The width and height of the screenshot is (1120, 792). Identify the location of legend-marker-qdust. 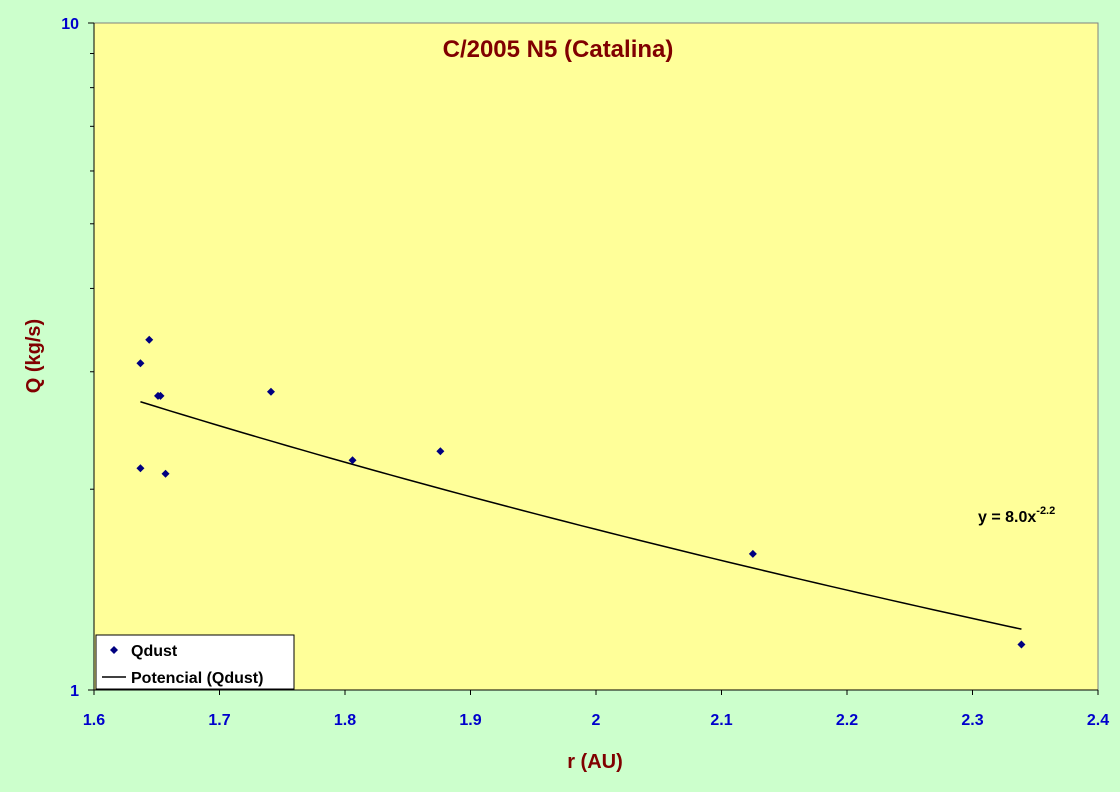
(114, 650).